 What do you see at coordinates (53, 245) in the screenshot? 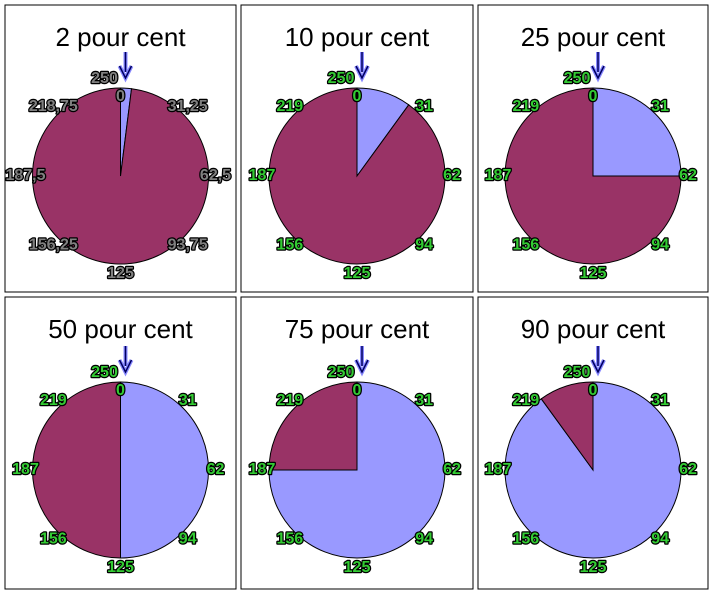
I see `dial-label: 156,25` at bounding box center [53, 245].